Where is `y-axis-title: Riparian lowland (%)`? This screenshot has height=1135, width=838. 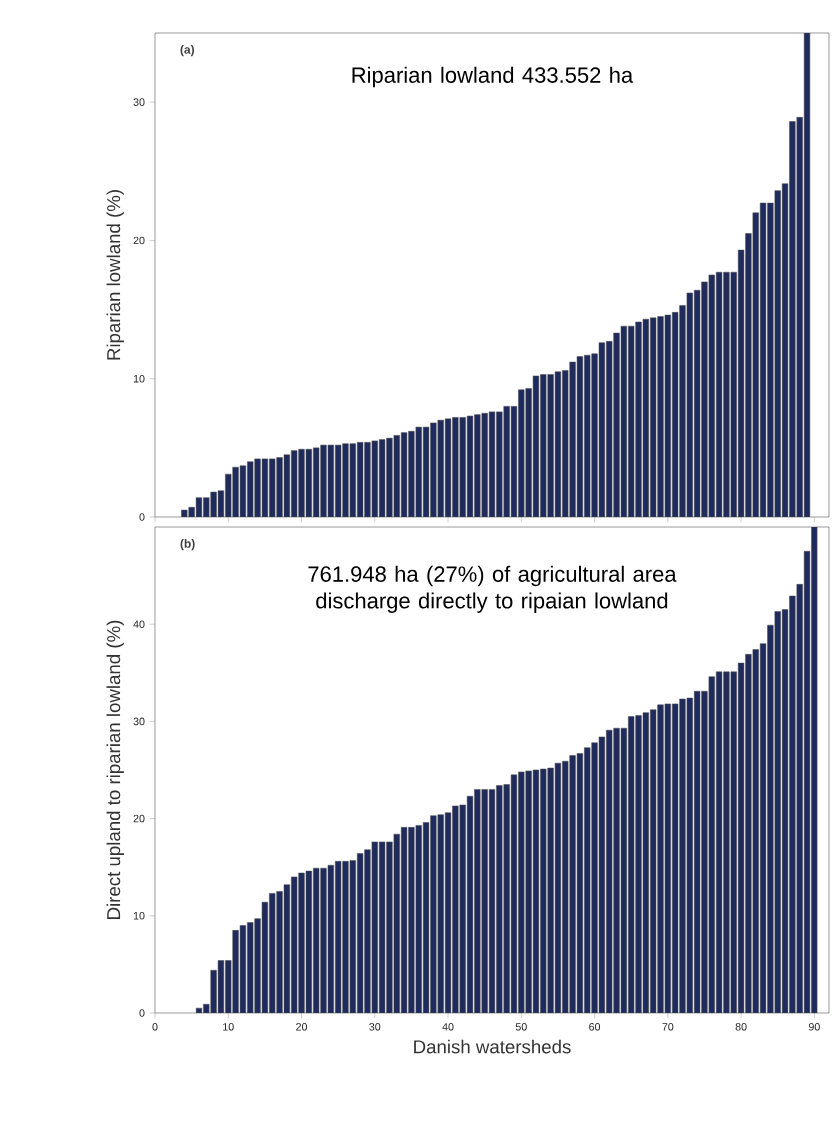 y-axis-title: Riparian lowland (%) is located at coordinates (115, 275).